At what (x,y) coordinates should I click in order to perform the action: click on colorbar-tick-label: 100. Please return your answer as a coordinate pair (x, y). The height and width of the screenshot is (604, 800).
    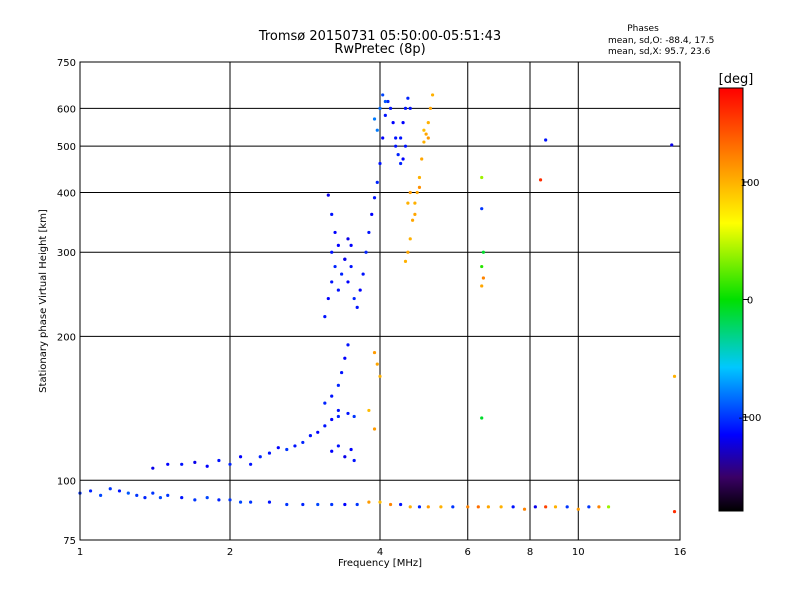
    Looking at the image, I should click on (749, 183).